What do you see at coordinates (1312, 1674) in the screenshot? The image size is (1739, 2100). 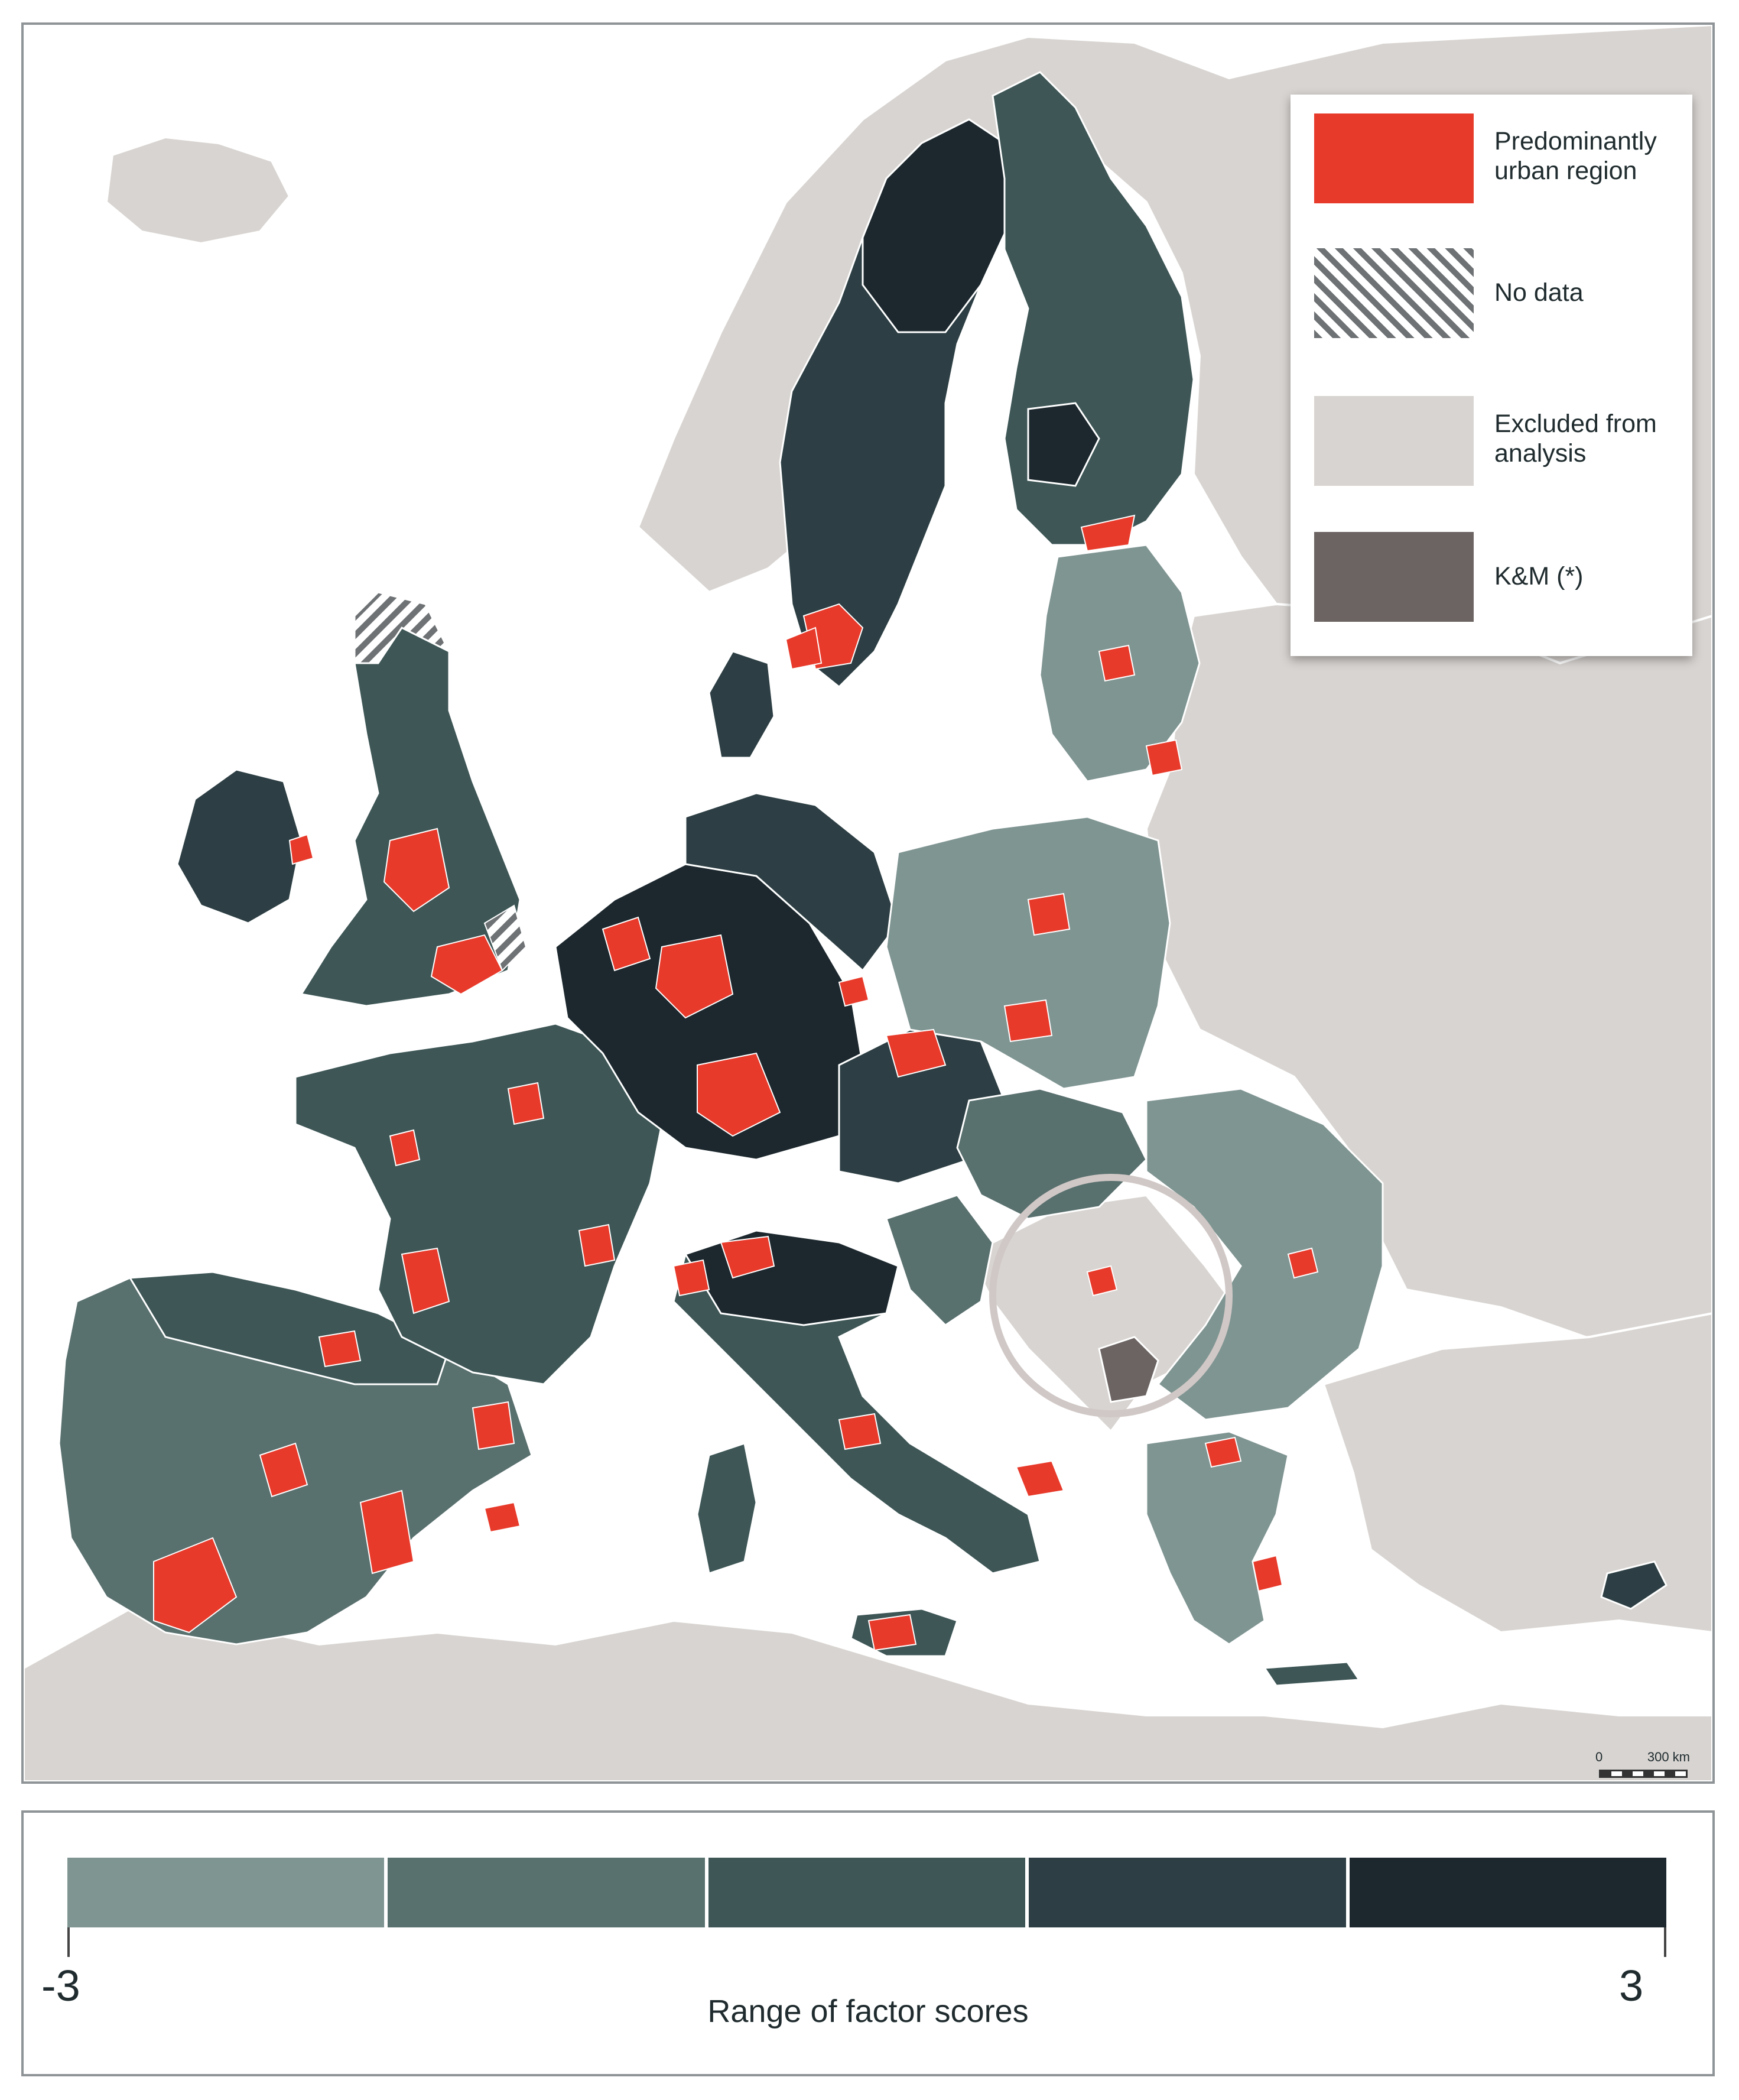 I see `region-crete` at bounding box center [1312, 1674].